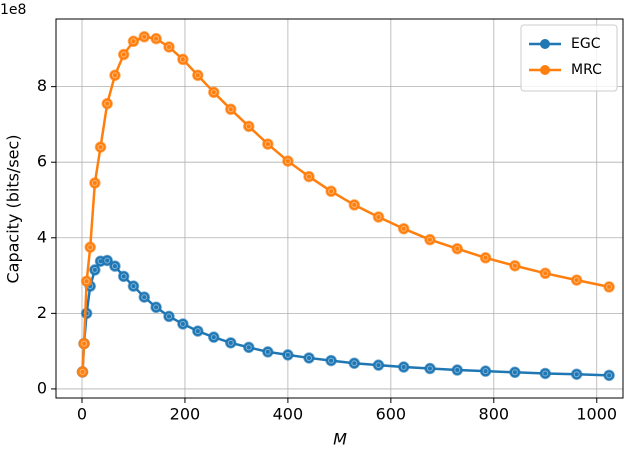 The image size is (636, 454). I want to click on y-tick-label: 0, so click(42, 387).